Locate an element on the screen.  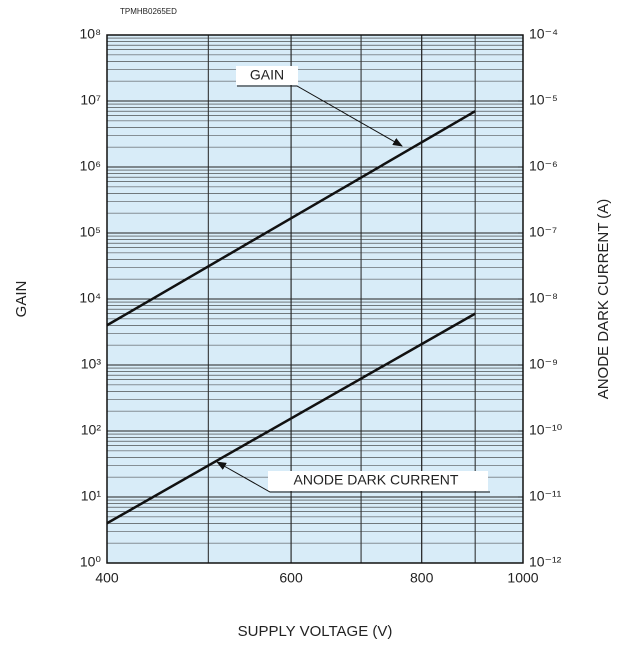
x-tick-label: 400 is located at coordinates (107, 578).